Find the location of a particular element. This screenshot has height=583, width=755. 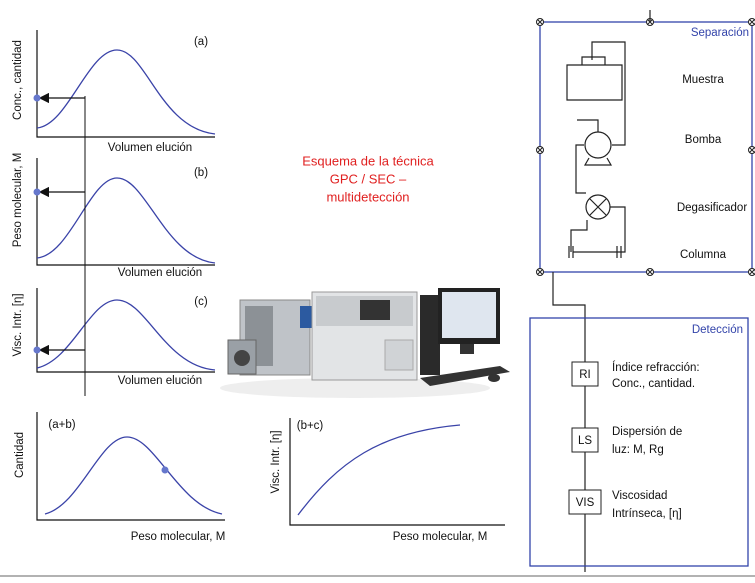

detector-text: Viscosidad is located at coordinates (639, 496).